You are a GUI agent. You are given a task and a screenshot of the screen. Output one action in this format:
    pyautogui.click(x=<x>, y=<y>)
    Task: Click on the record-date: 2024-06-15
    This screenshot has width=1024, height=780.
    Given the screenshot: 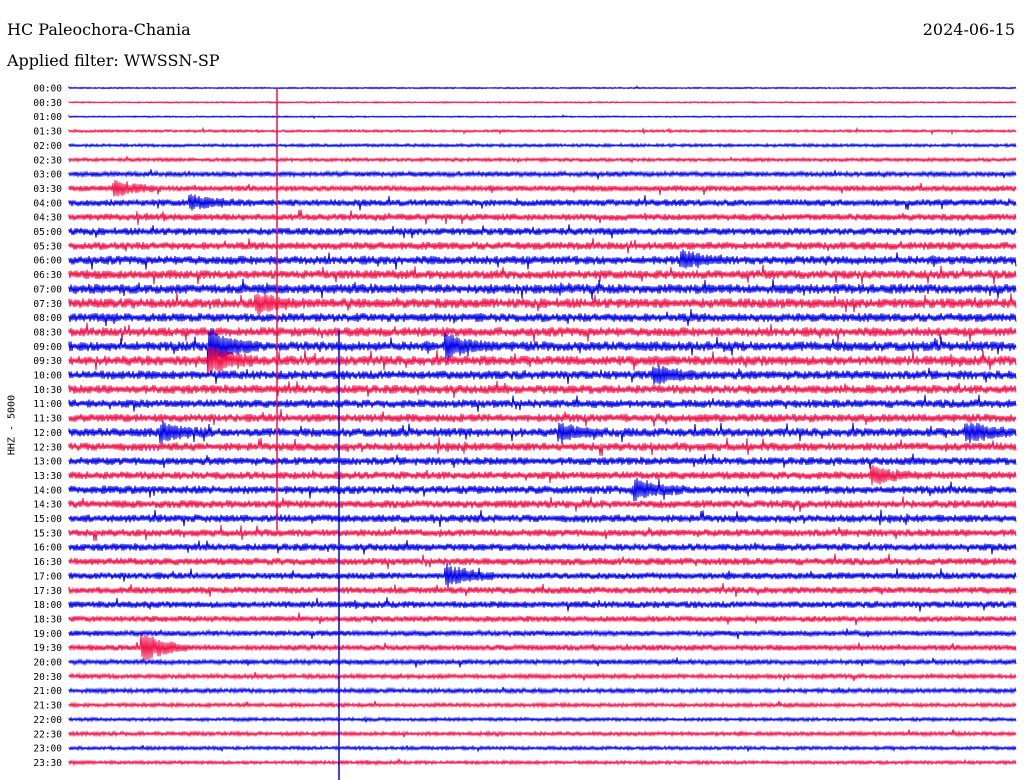 What is the action you would take?
    pyautogui.click(x=968, y=29)
    